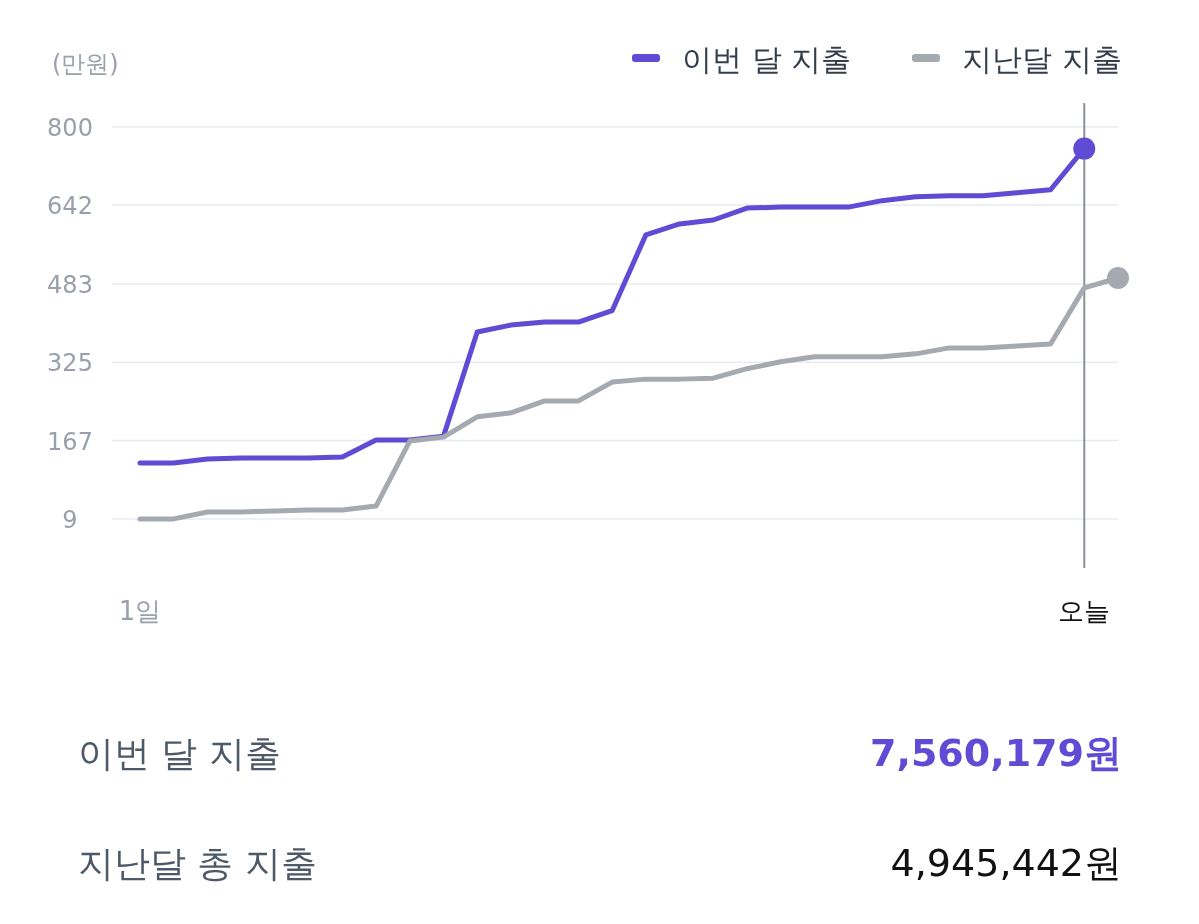 Image resolution: width=1199 pixels, height=924 pixels. Describe the element at coordinates (767, 59) in the screenshot. I see `legend-label: 이번 달 지출` at that location.